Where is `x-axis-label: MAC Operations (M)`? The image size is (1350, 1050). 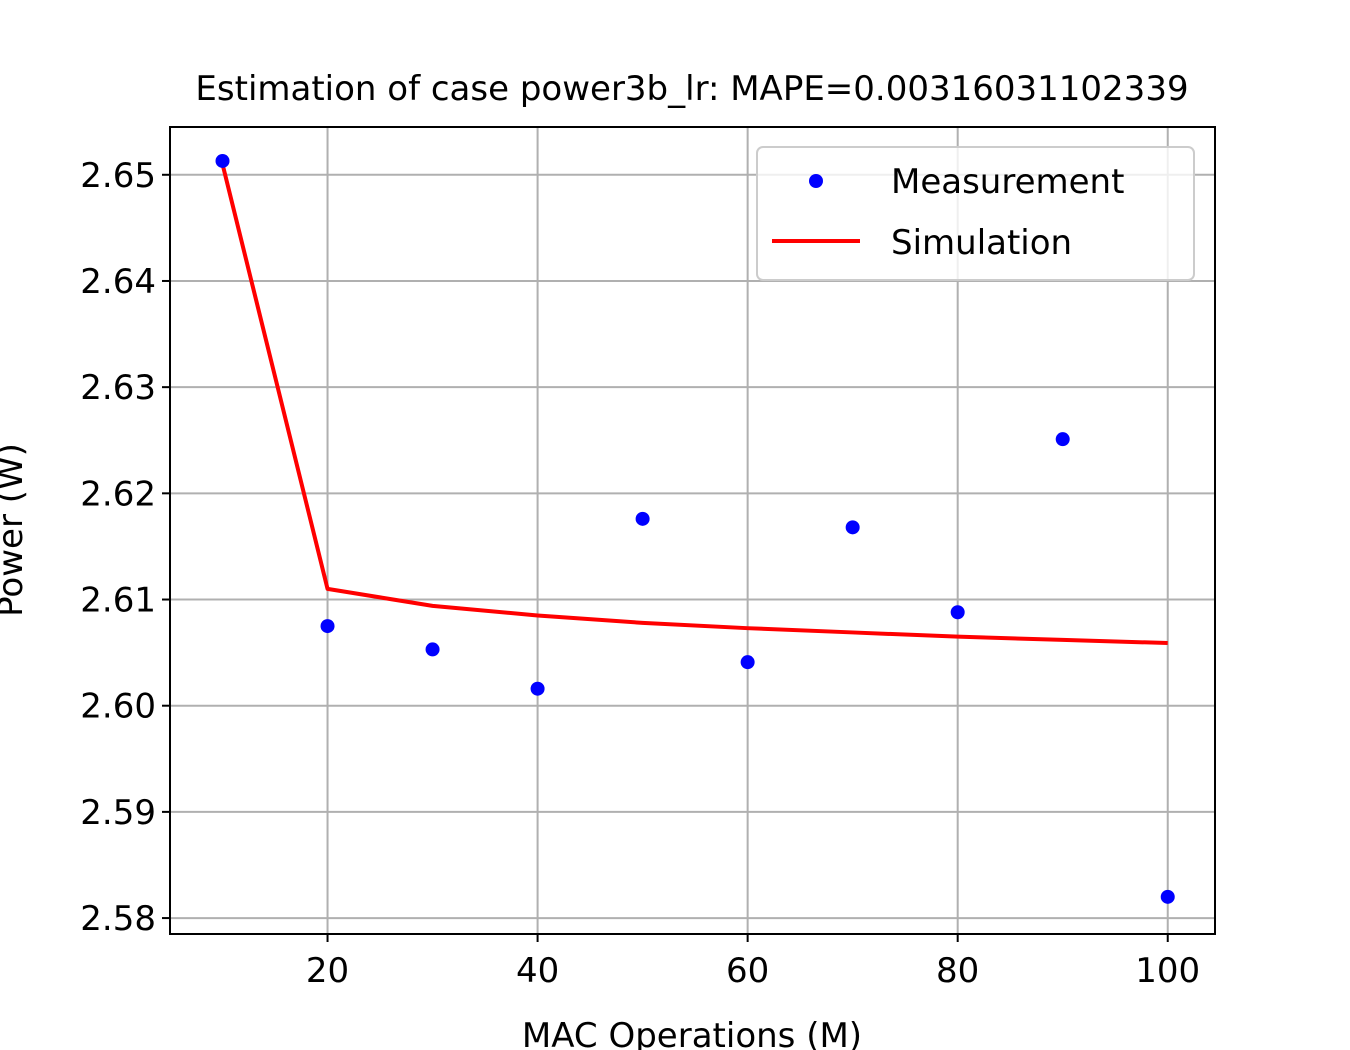 x-axis-label: MAC Operations (M) is located at coordinates (692, 1033).